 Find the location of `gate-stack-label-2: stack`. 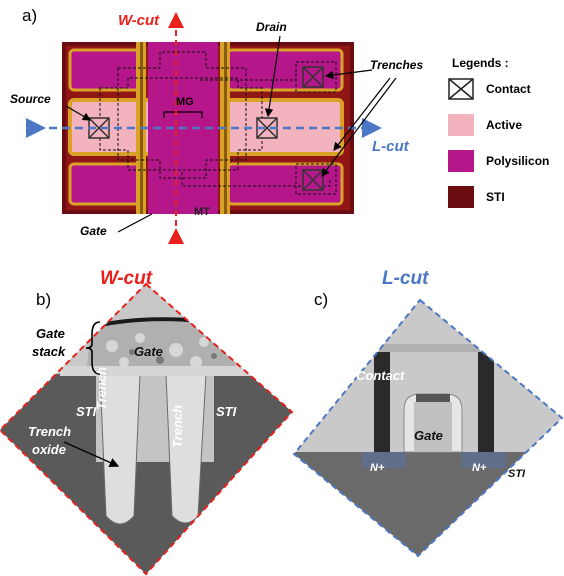

gate-stack-label-2: stack is located at coordinates (49, 351).